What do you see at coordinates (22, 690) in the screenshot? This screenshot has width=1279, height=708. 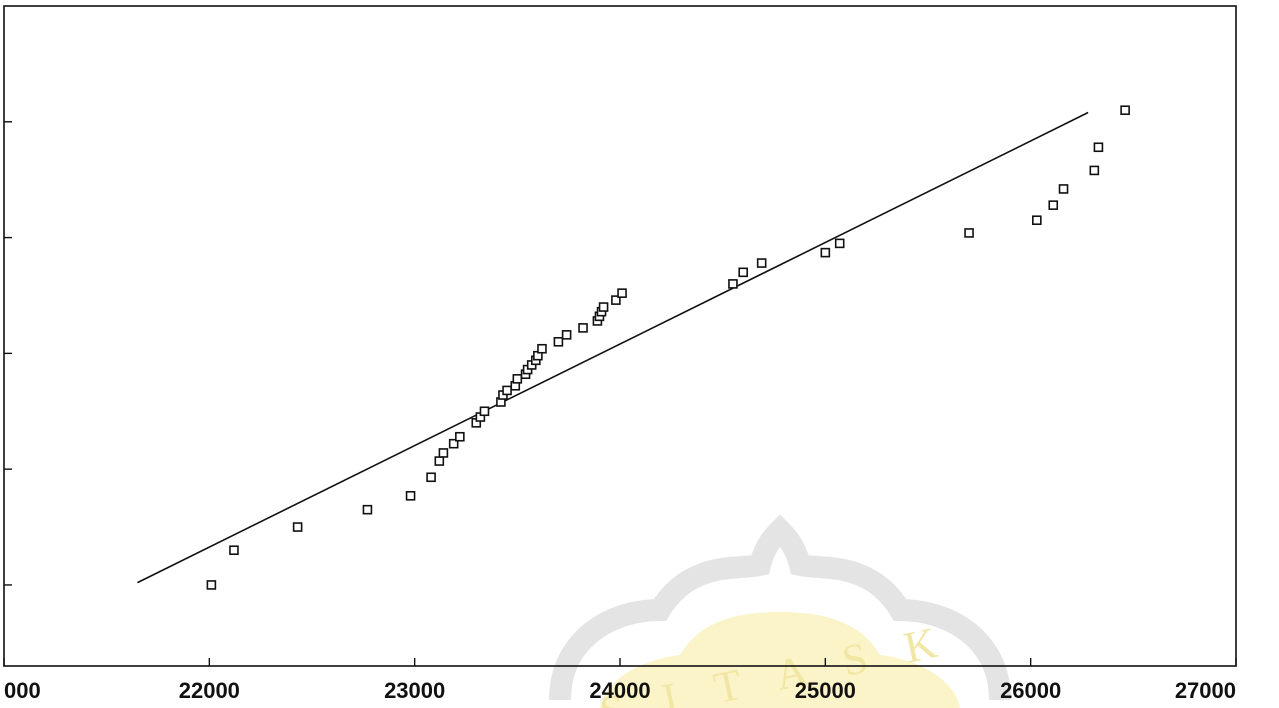 I see `x-tick-label: 000` at bounding box center [22, 690].